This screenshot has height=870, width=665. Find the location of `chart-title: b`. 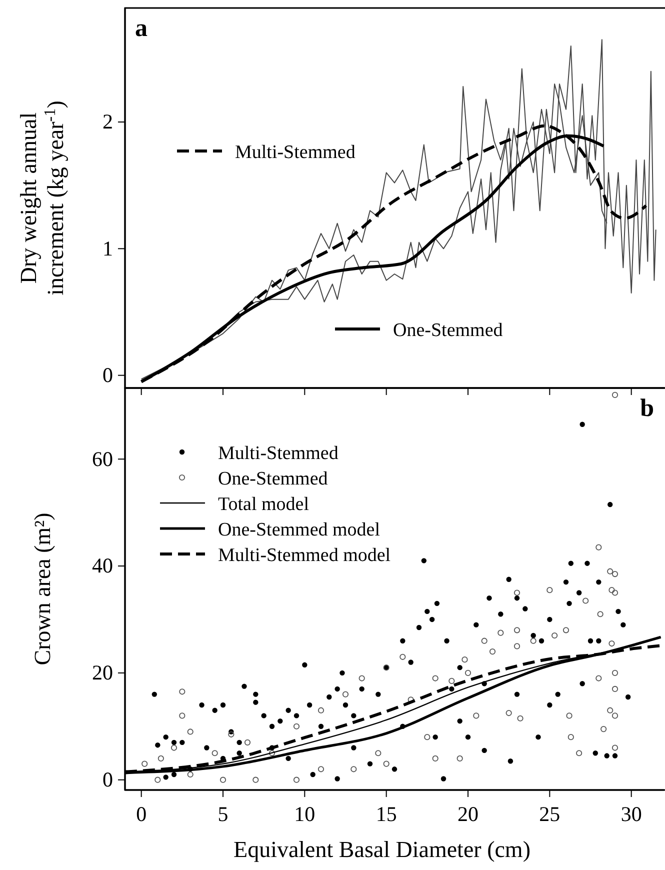

chart-title: b is located at coordinates (647, 408).